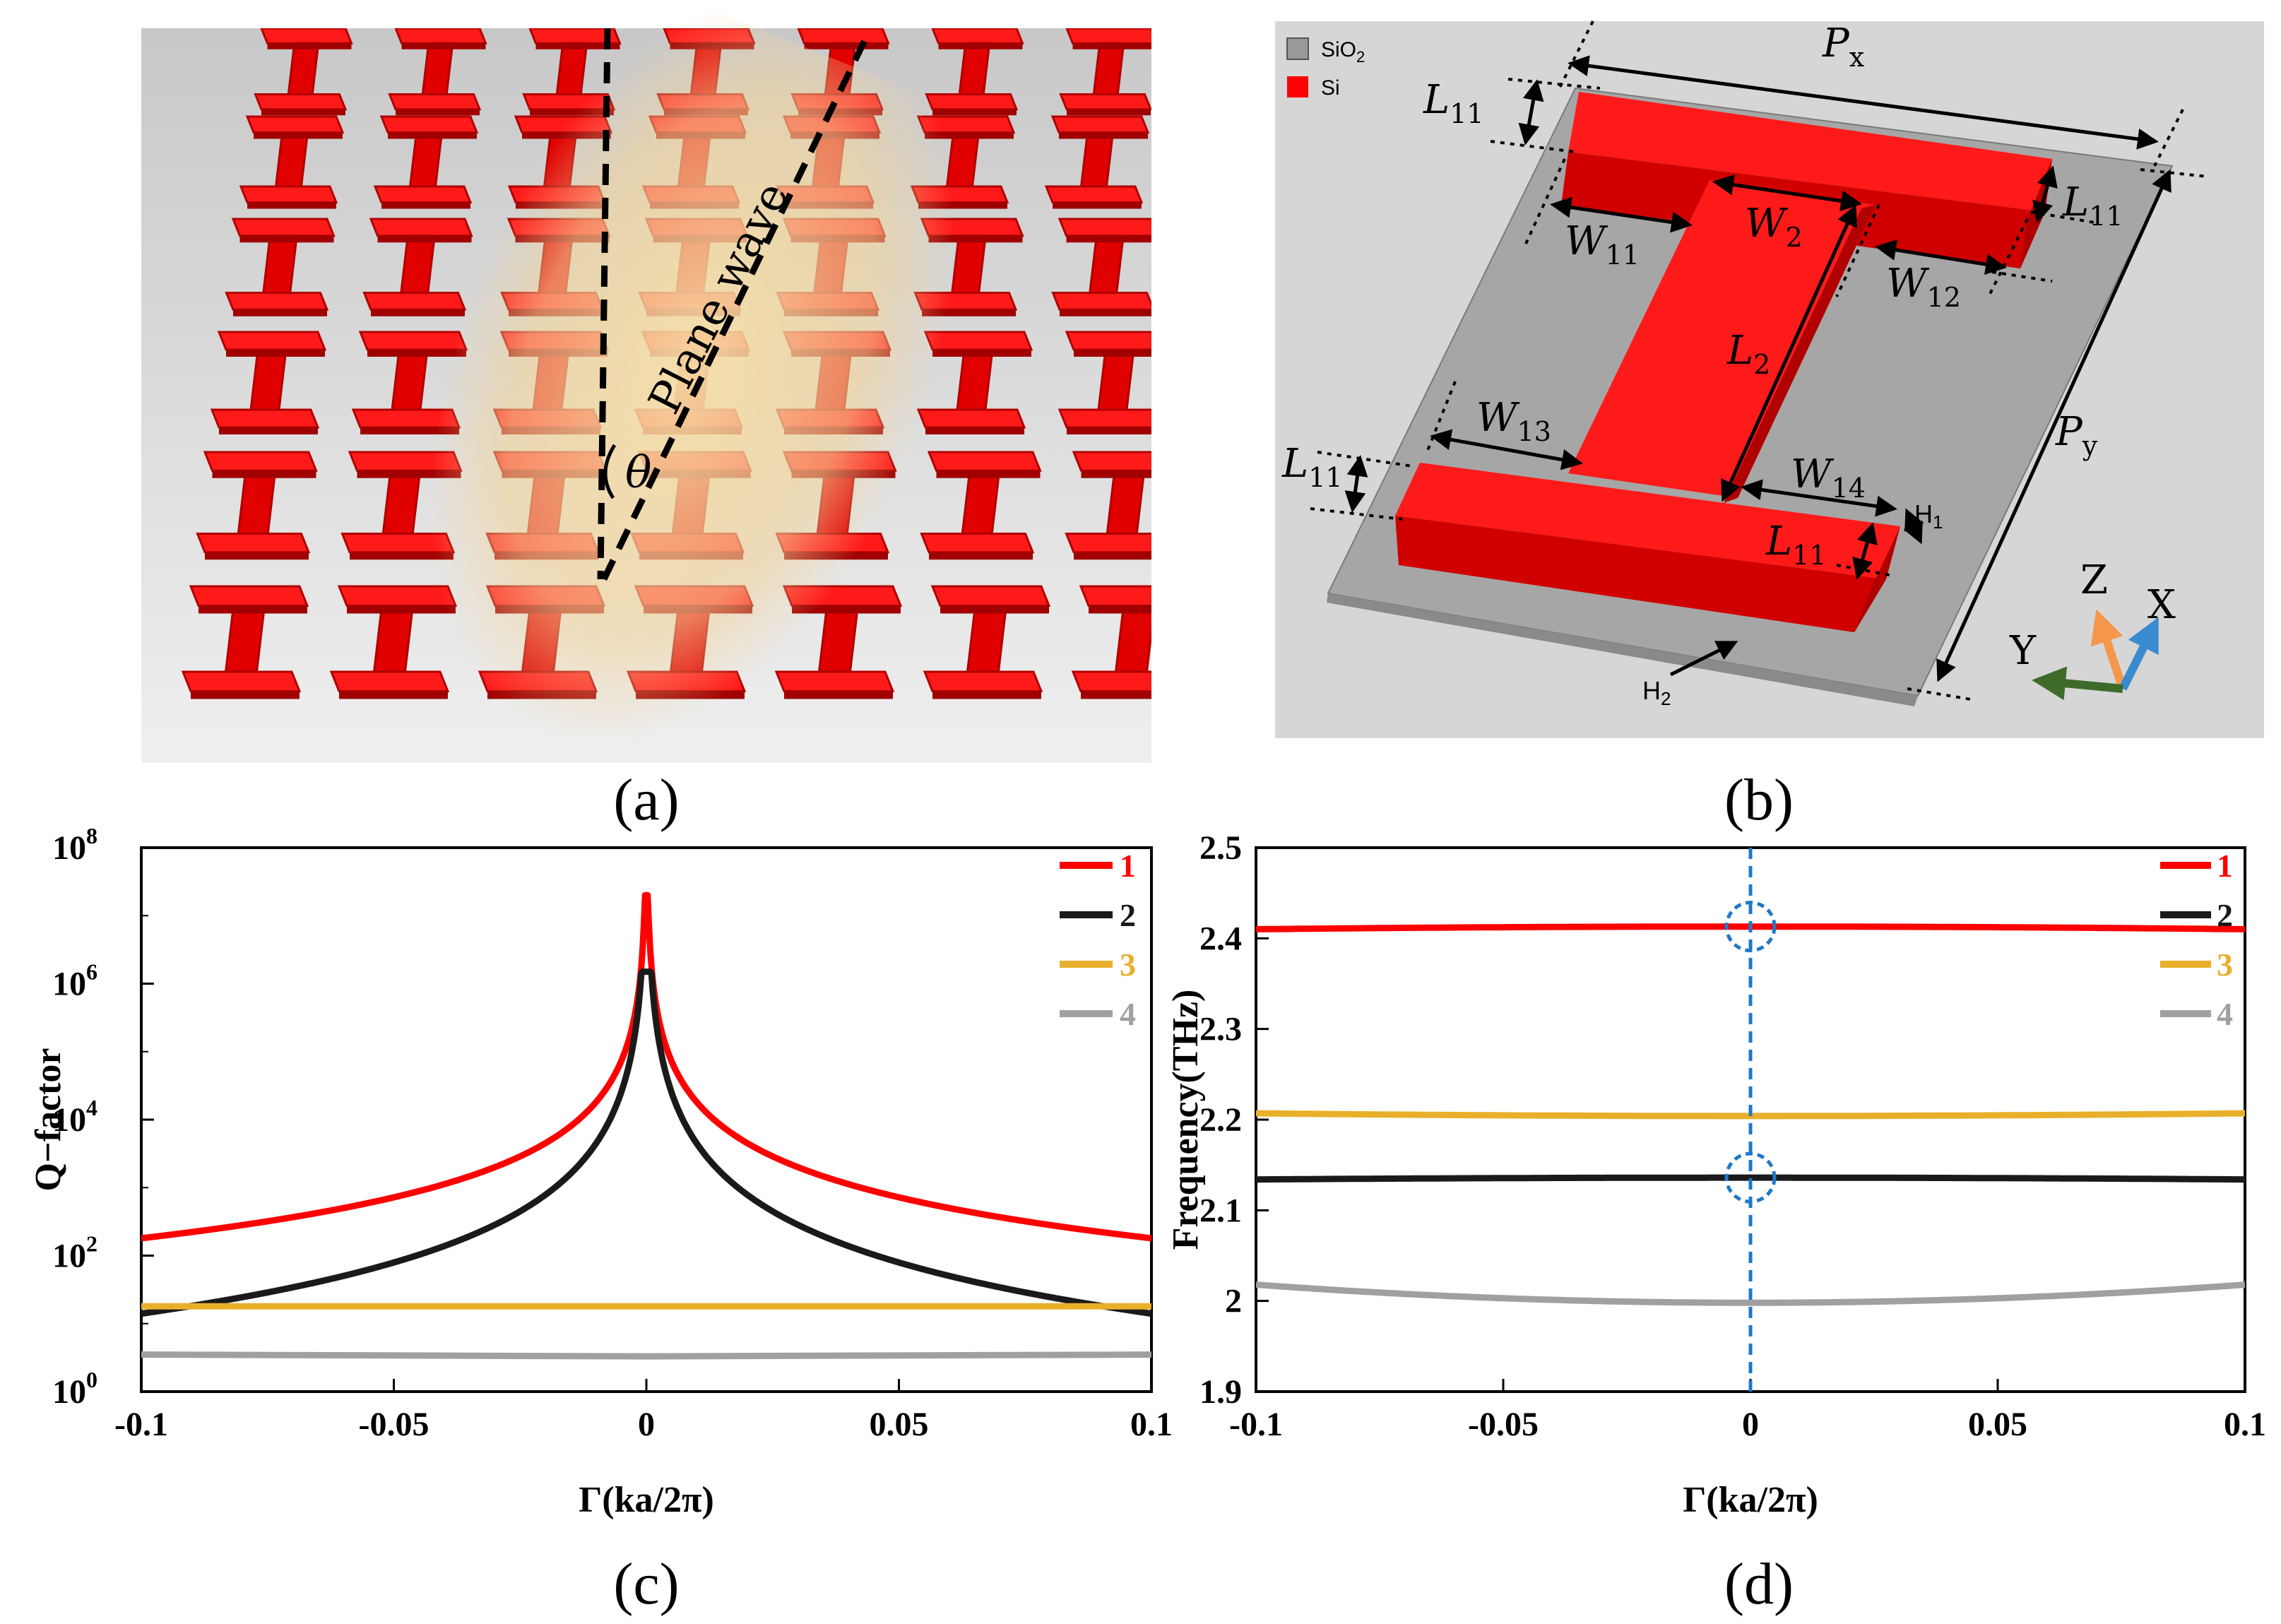 This screenshot has height=1624, width=2281. I want to click on legend-si-swatch, so click(1297, 86).